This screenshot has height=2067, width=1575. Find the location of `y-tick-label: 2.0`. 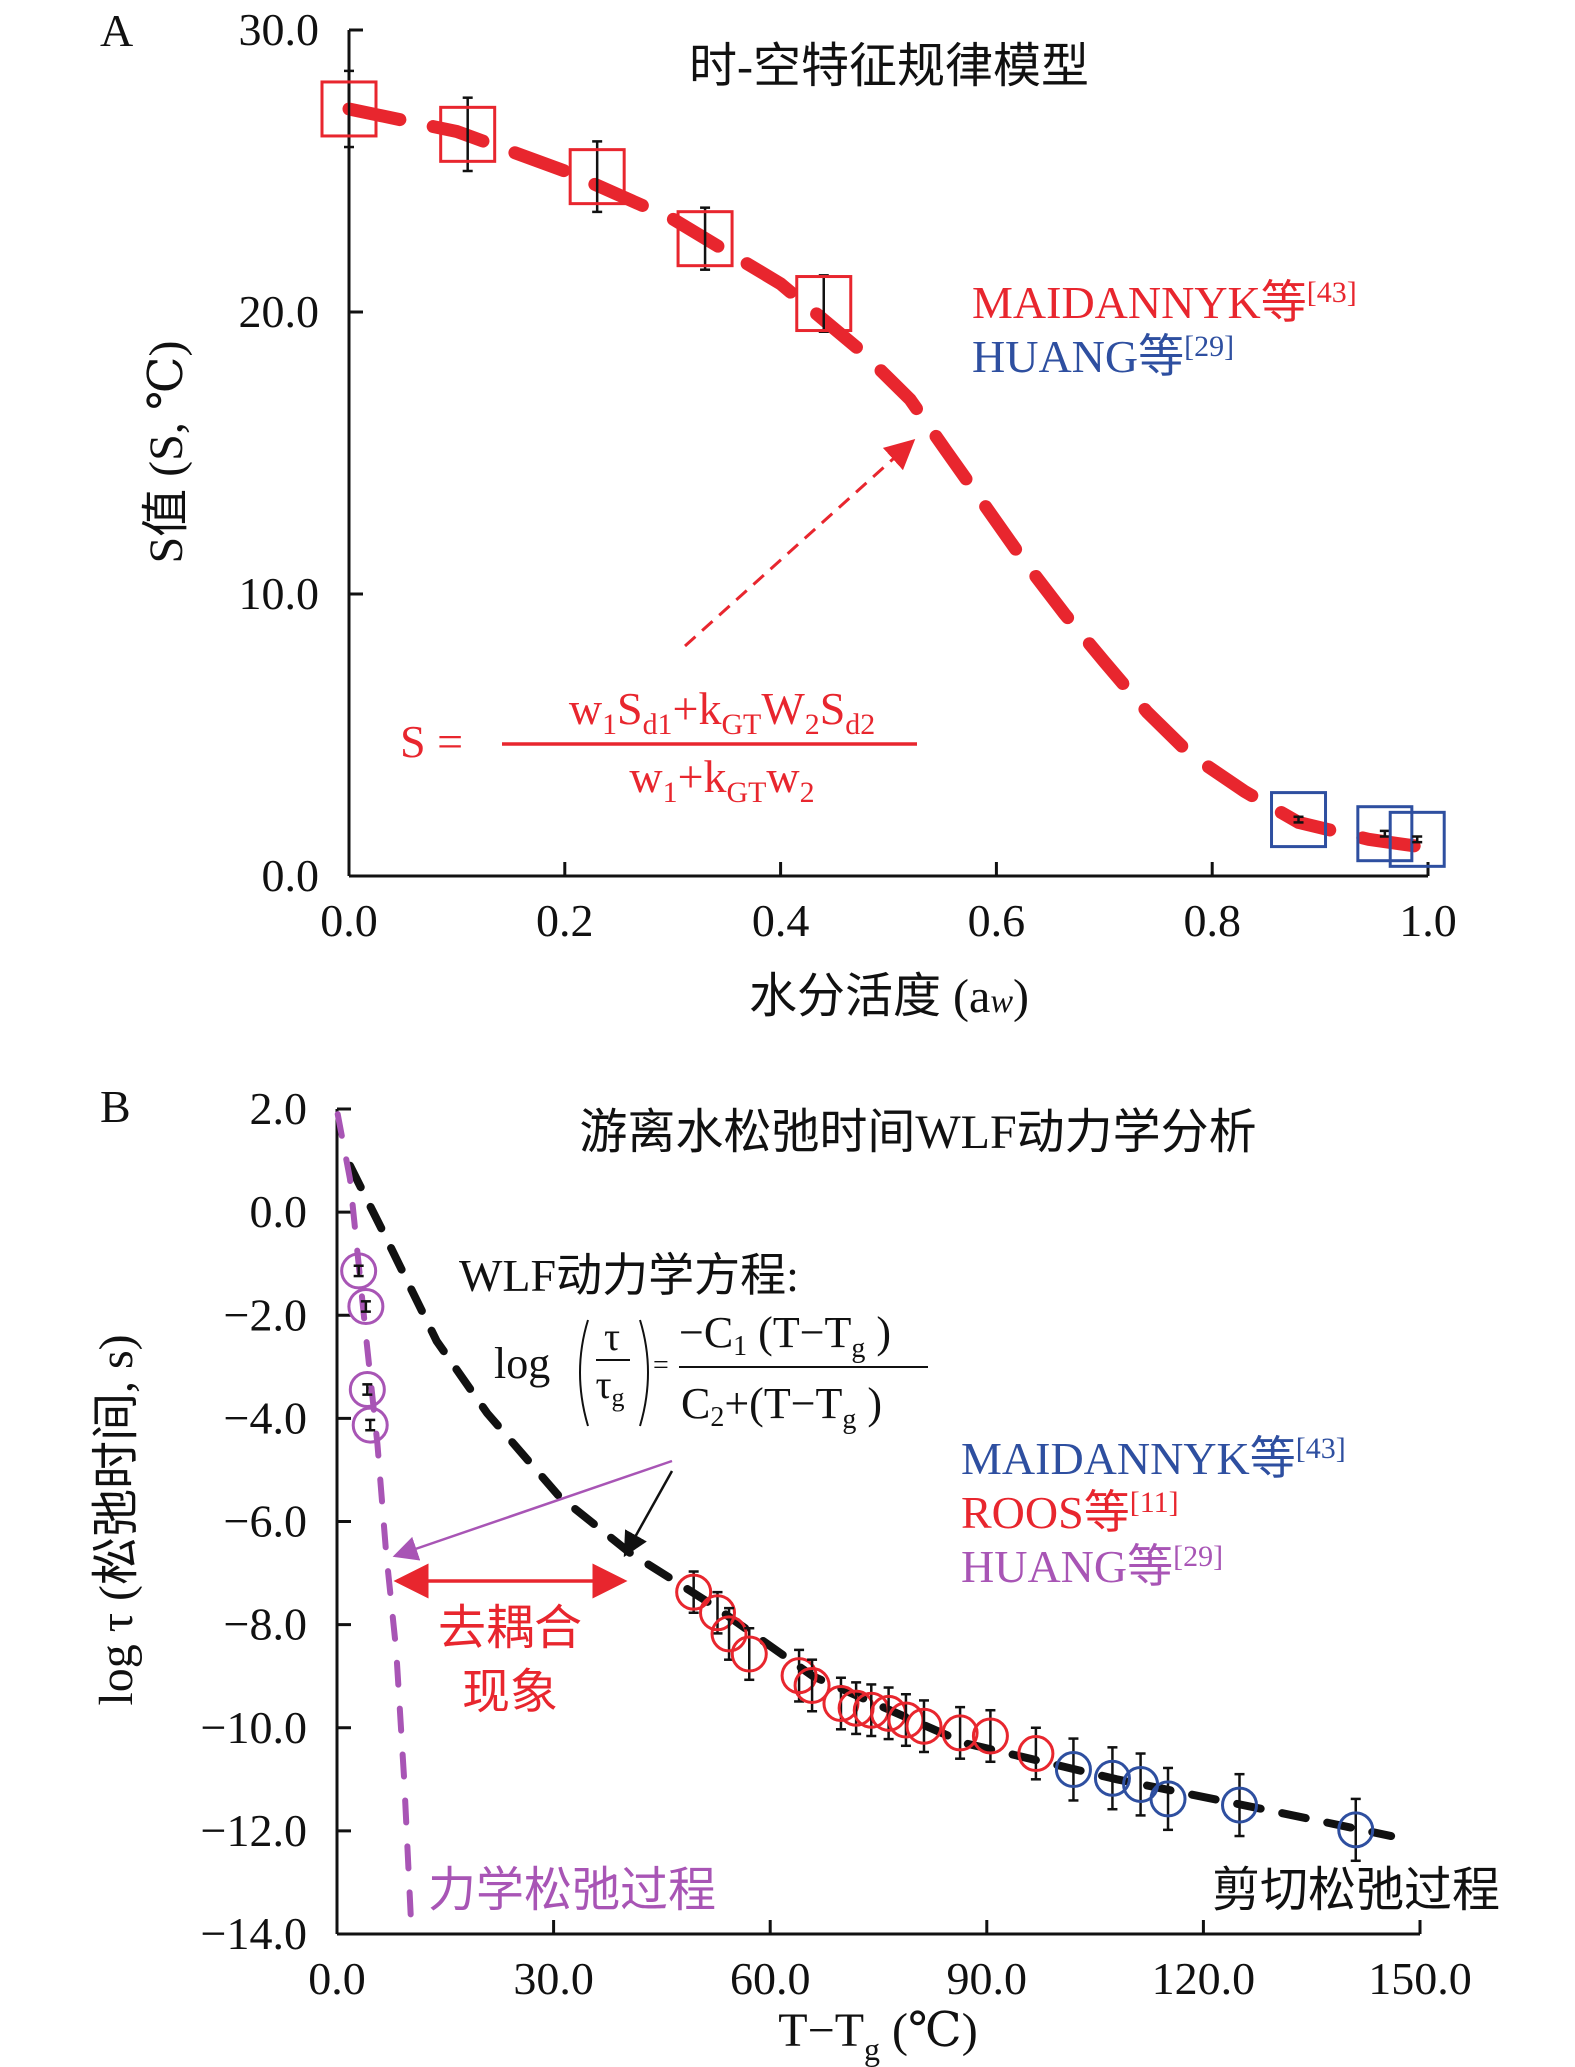

y-tick-label: 2.0 is located at coordinates (279, 1108).